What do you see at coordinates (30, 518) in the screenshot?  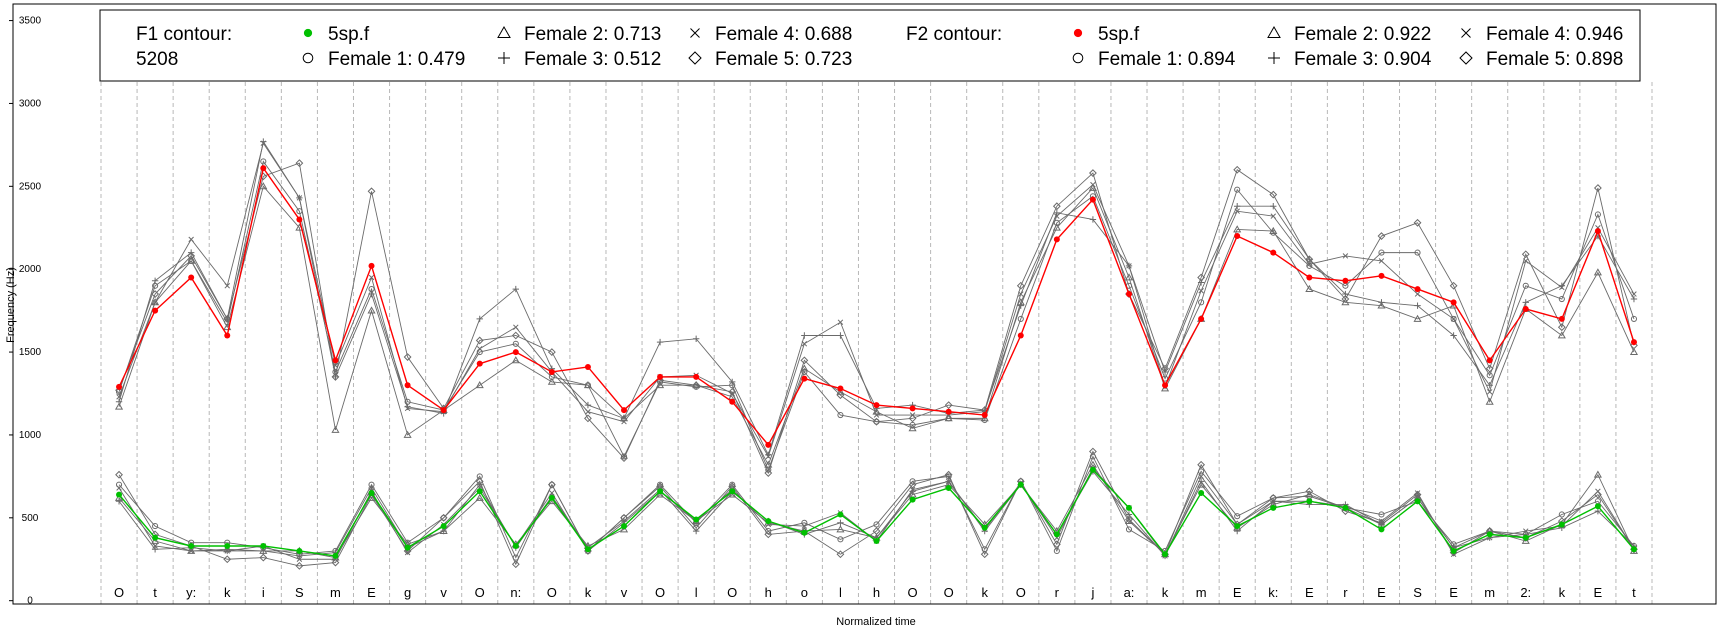 I see `y-tick-label: 500` at bounding box center [30, 518].